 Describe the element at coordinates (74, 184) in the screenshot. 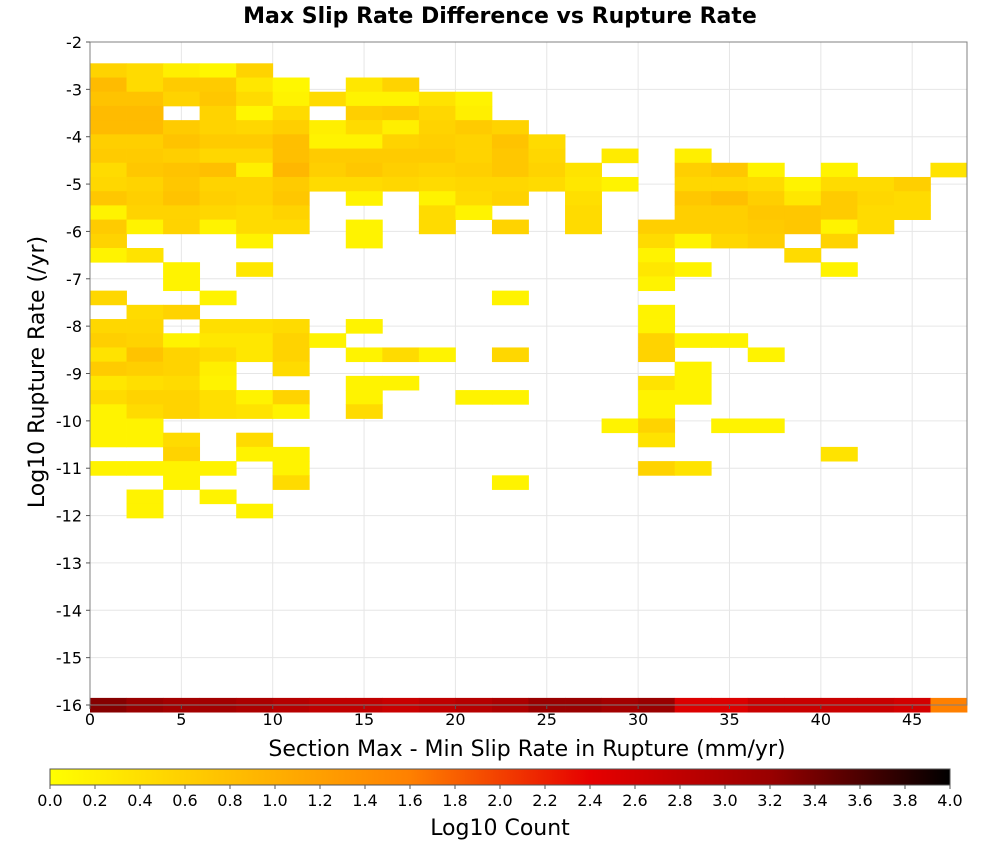

I see `y-tick-label: -5` at that location.